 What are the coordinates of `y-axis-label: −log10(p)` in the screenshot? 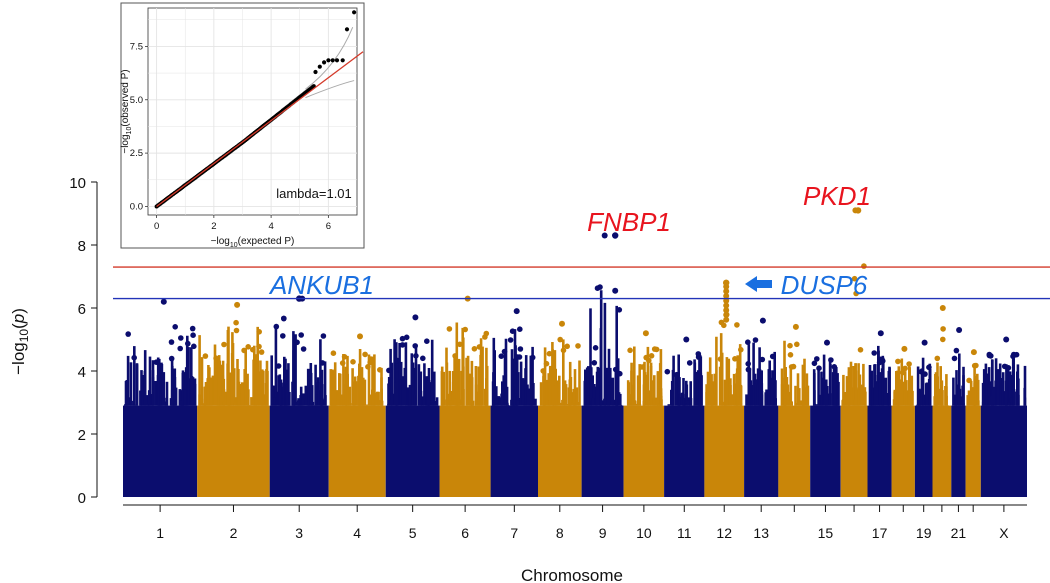 It's located at (20, 341).